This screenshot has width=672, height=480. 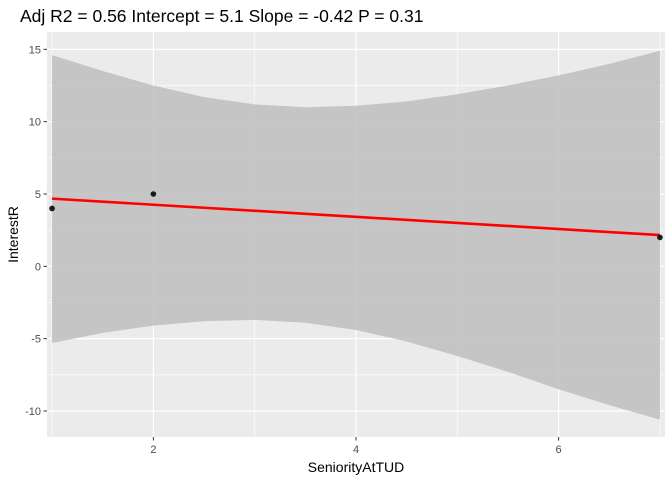 What do you see at coordinates (356, 467) in the screenshot?
I see `x-axis-label: SeniorityAtTUD` at bounding box center [356, 467].